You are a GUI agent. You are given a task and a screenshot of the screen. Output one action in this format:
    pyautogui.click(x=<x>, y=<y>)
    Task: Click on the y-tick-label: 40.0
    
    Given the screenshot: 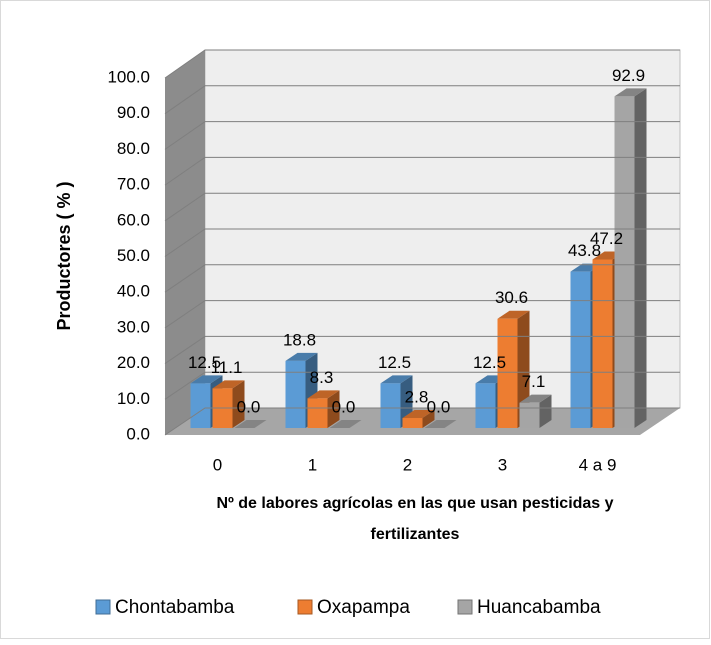 What is the action you would take?
    pyautogui.click(x=133, y=291)
    